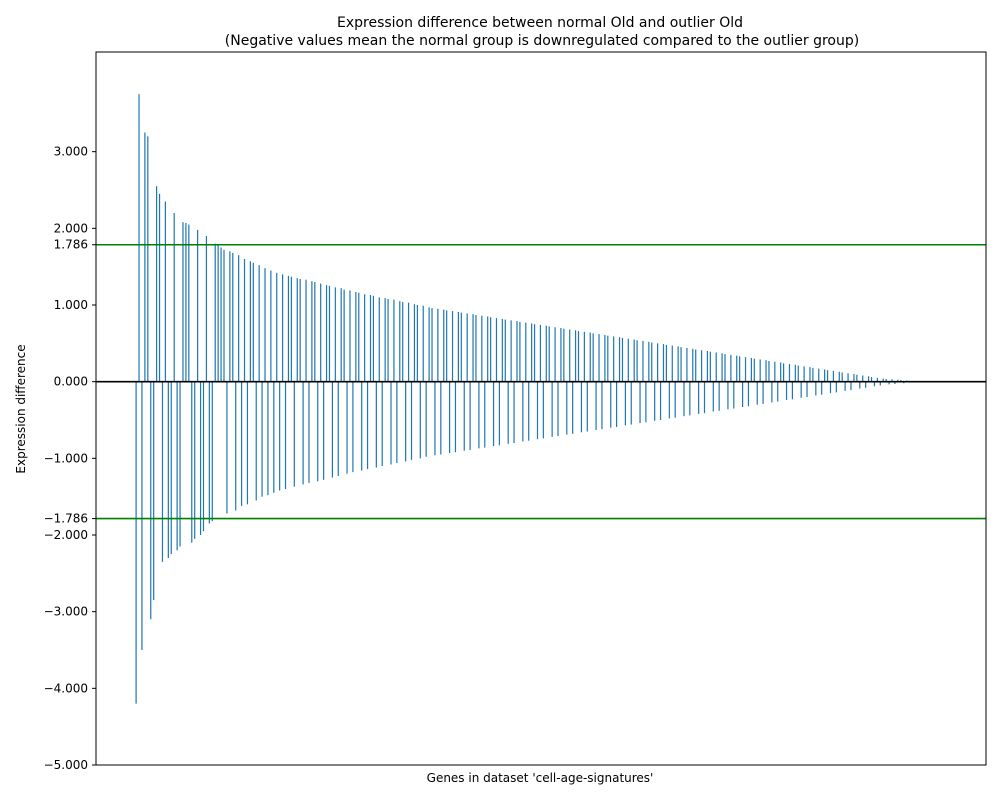  What do you see at coordinates (21, 408) in the screenshot?
I see `y-axis-label: Expression difference` at bounding box center [21, 408].